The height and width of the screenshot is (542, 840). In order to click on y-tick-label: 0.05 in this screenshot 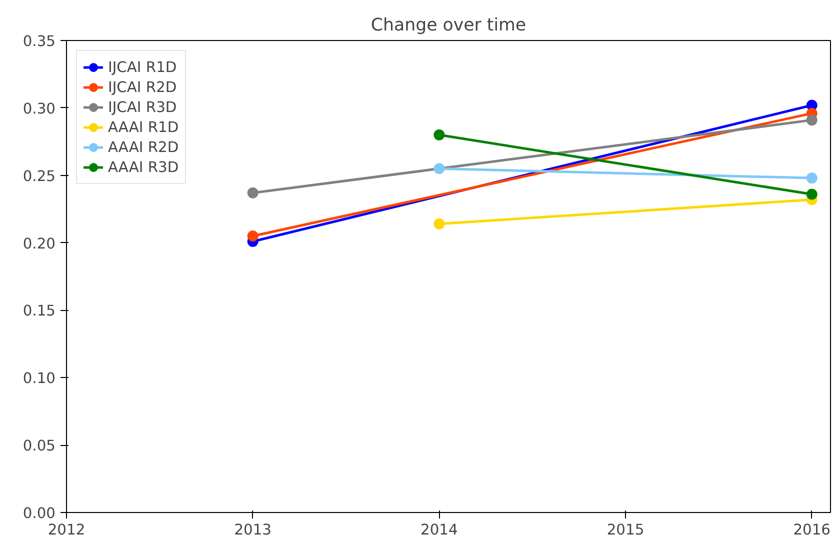, I will do `click(39, 446)`.